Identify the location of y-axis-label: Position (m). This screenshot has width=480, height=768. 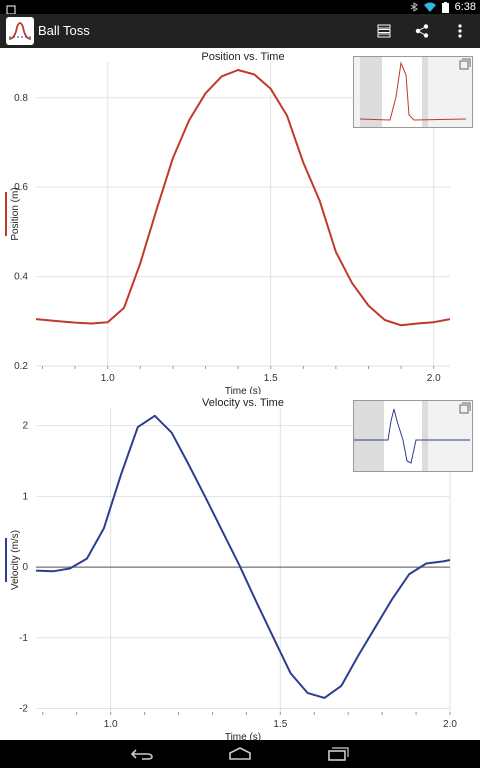
(15, 213).